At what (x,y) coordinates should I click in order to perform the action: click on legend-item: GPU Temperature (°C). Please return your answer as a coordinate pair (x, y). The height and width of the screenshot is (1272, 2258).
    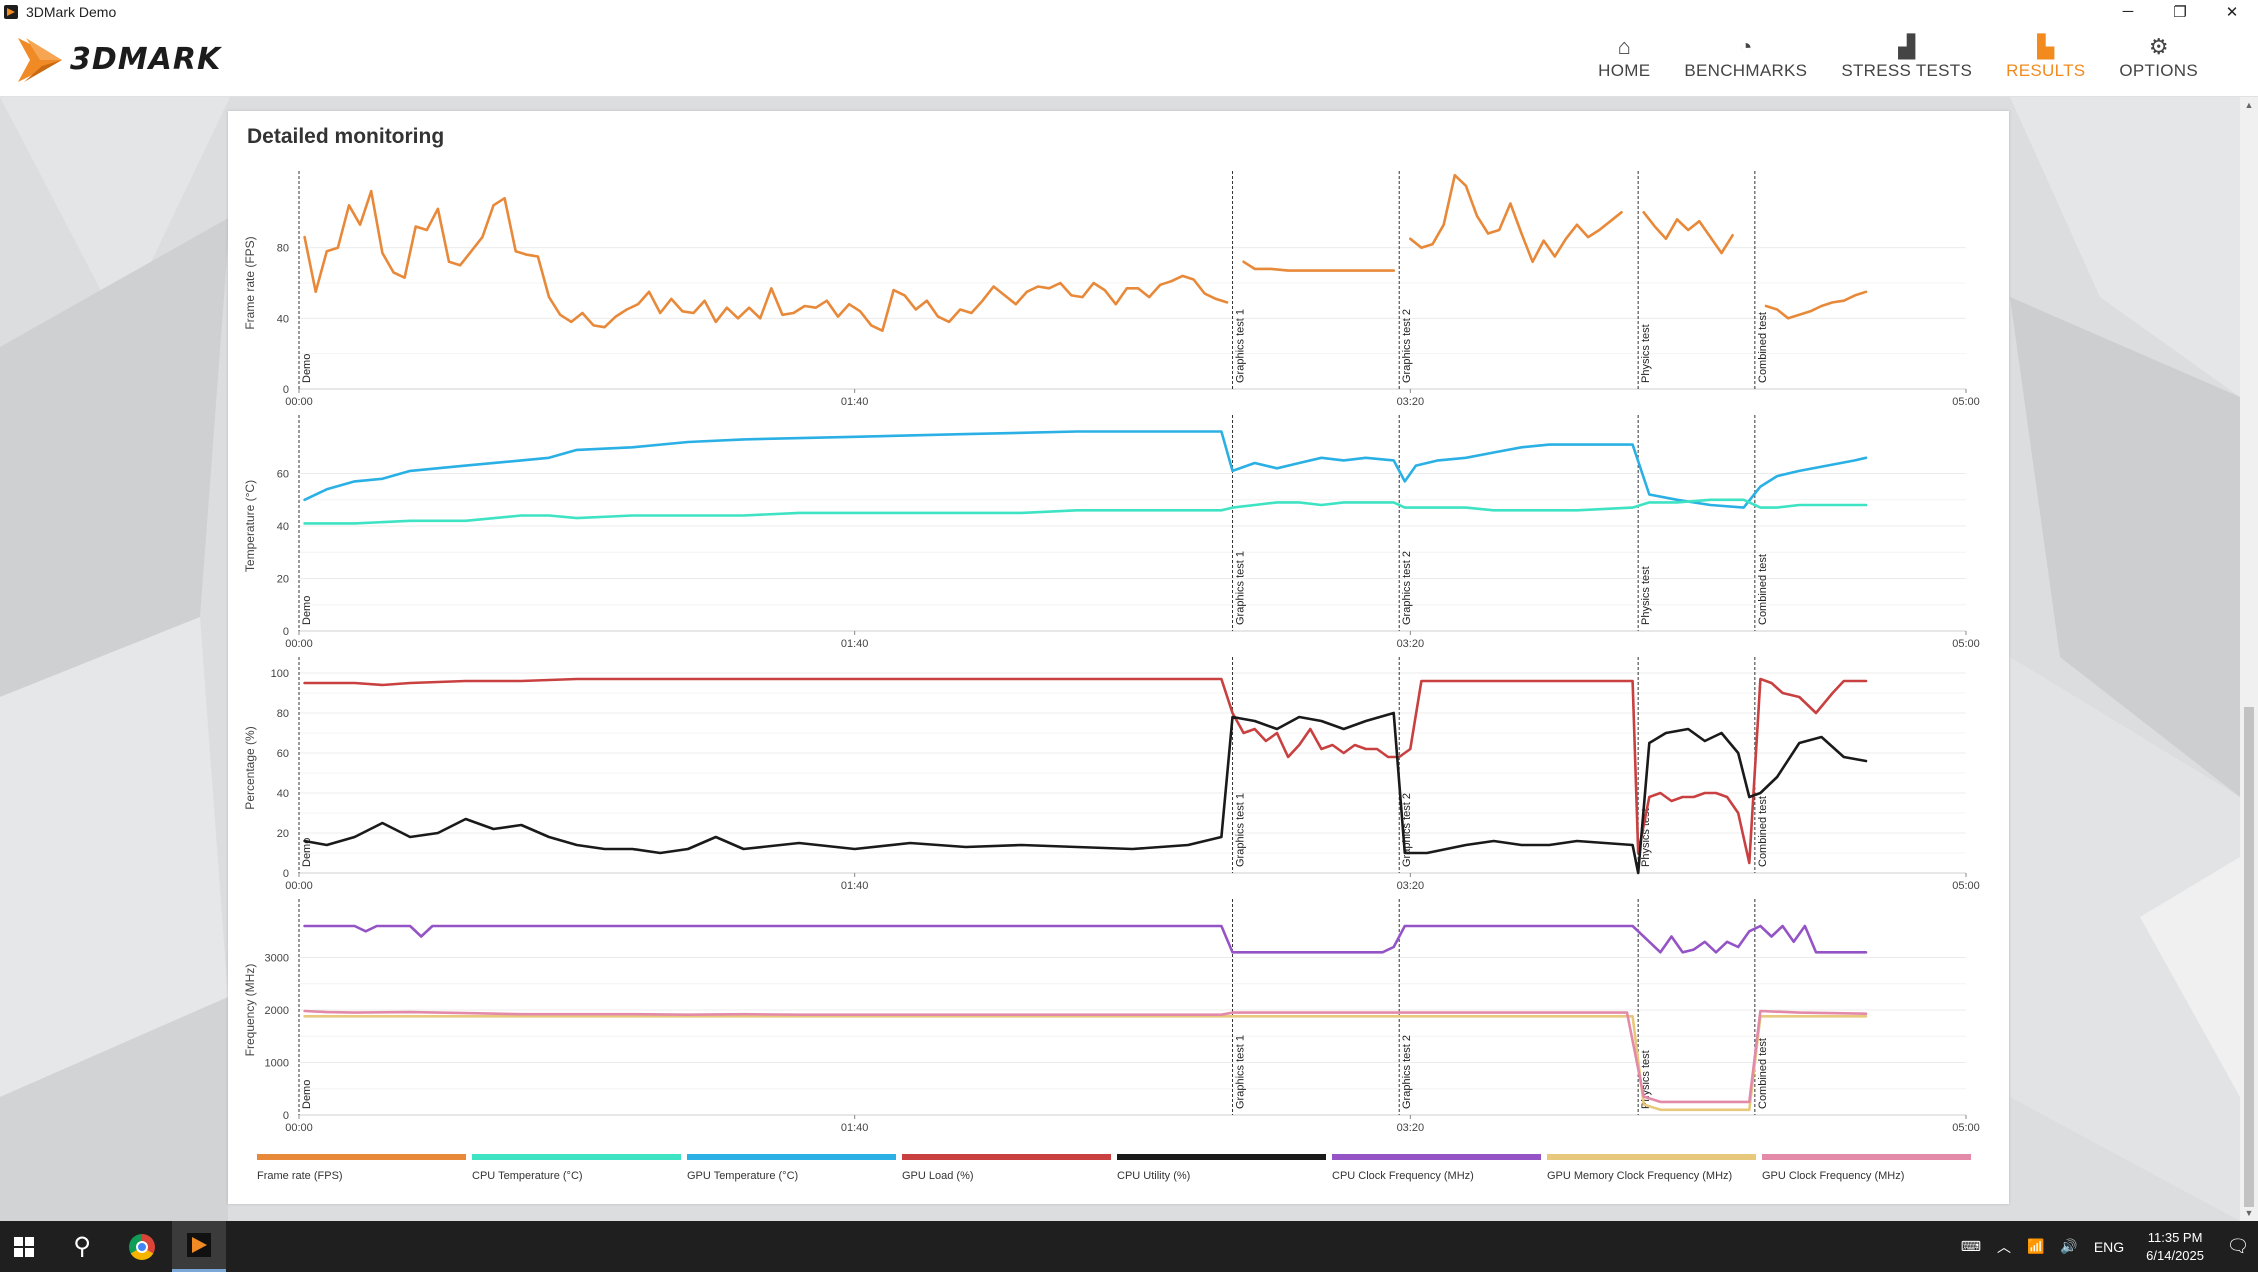
    Looking at the image, I should click on (794, 1168).